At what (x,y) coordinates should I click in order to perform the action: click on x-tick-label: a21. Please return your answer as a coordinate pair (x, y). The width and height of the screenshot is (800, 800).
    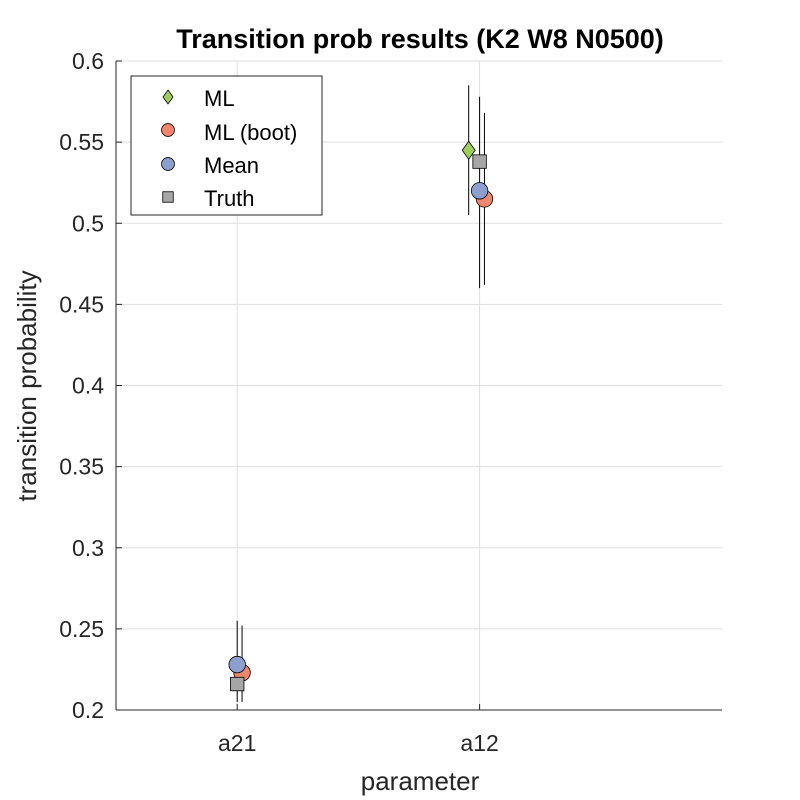
    Looking at the image, I should click on (237, 743).